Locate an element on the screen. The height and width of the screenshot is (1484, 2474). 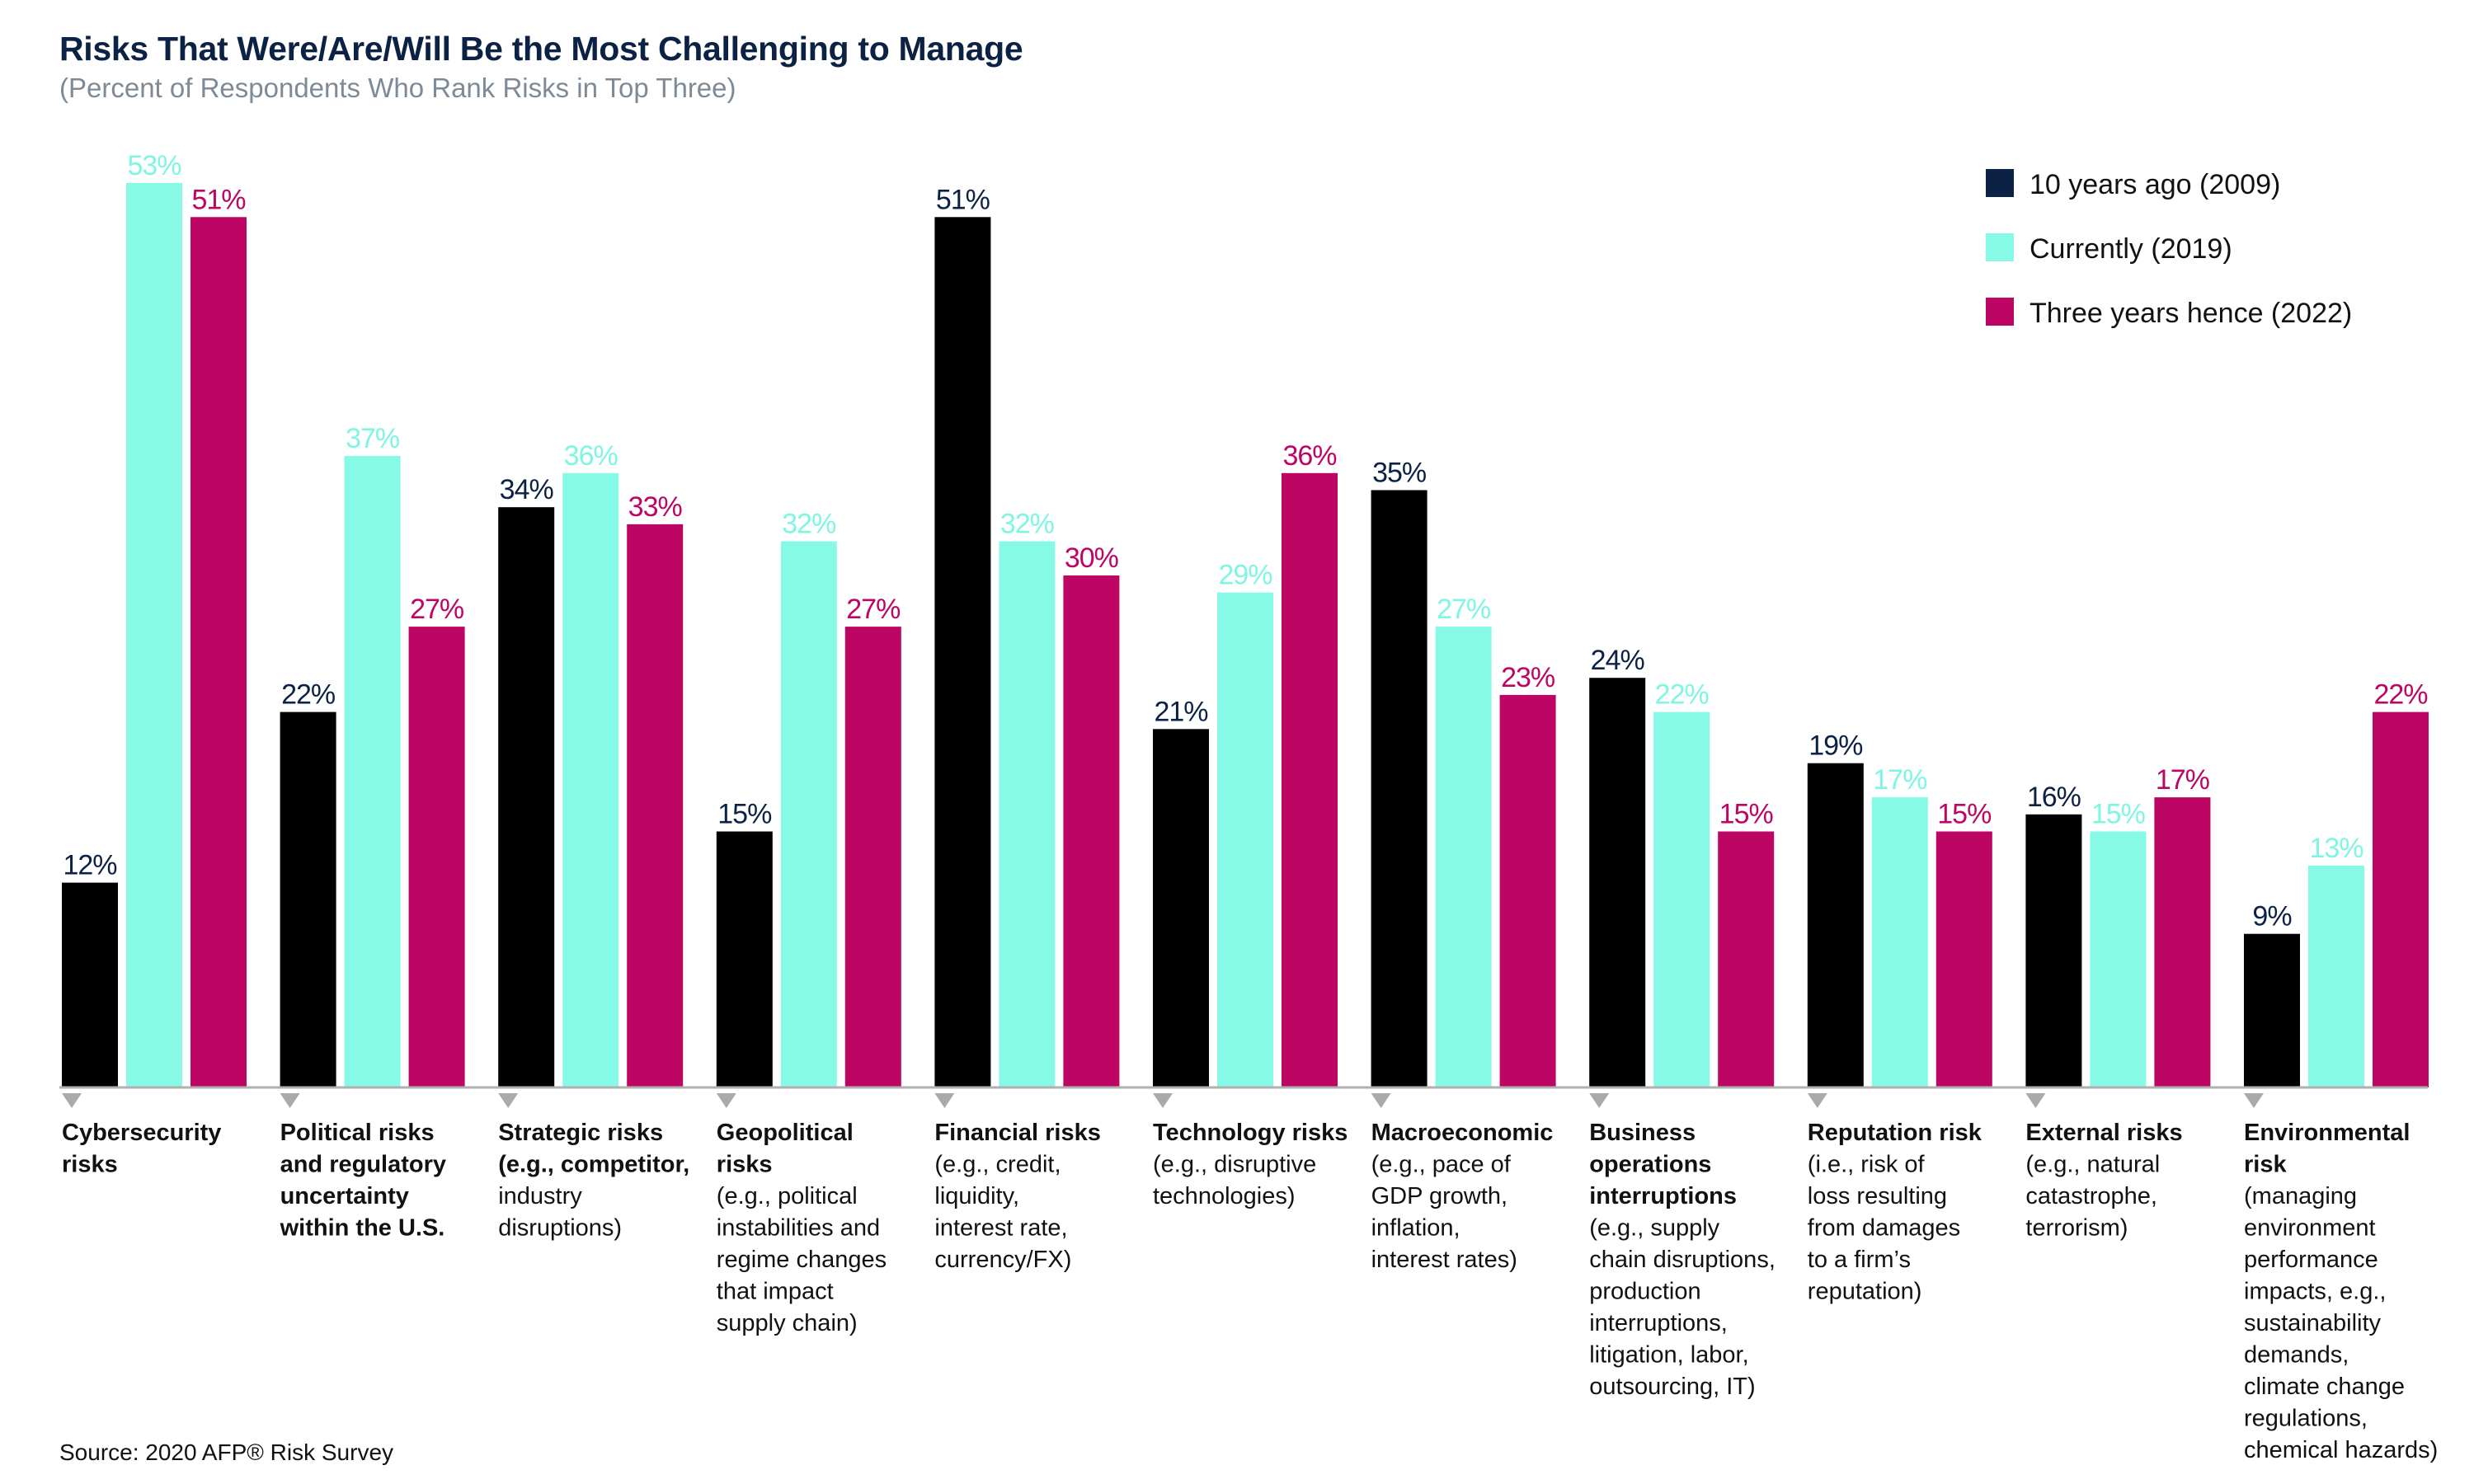
category-label: Macroeconomic is located at coordinates (1462, 1133).